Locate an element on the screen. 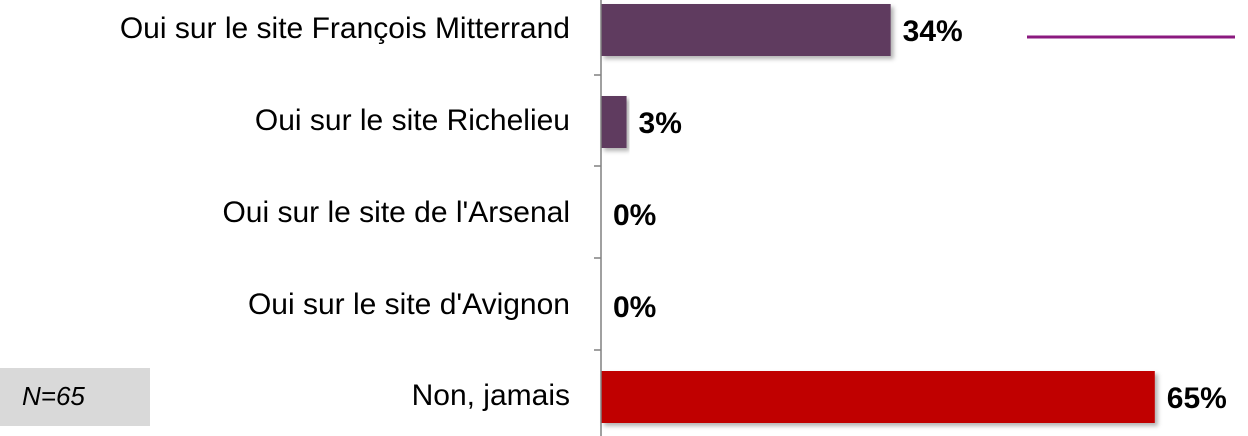  note-box is located at coordinates (75, 397).